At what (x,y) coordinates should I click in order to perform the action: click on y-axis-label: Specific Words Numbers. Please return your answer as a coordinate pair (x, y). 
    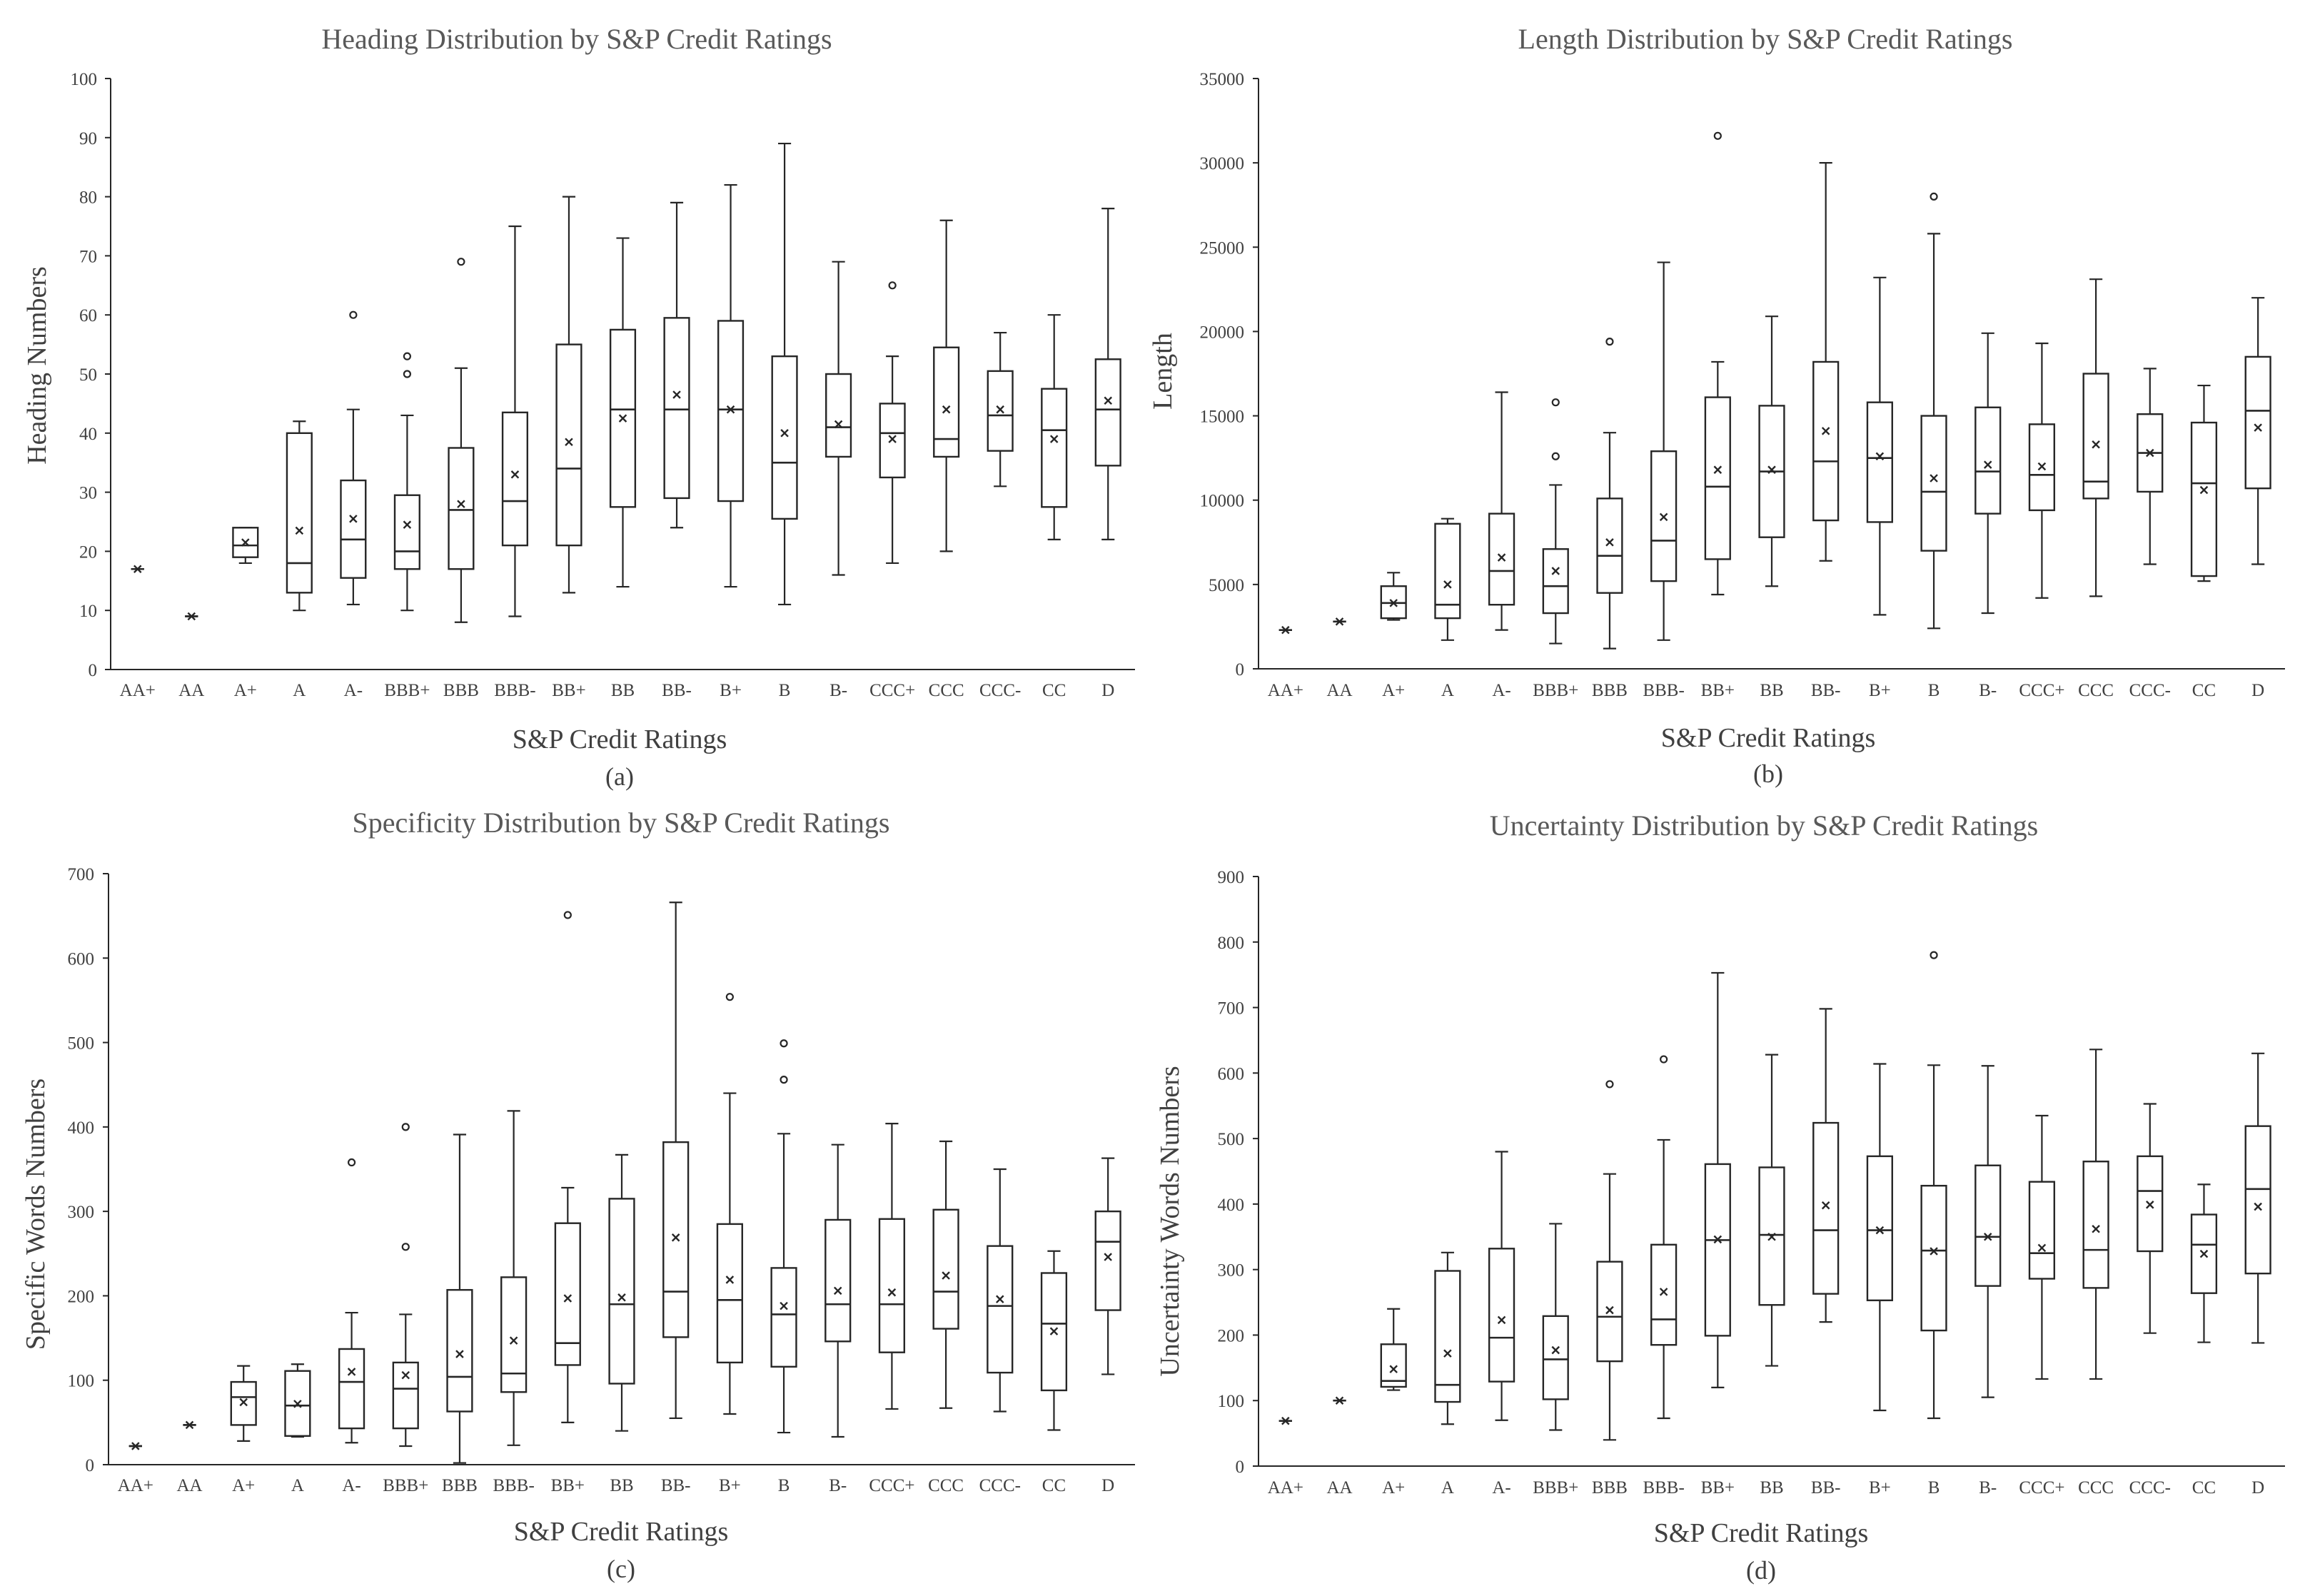
    Looking at the image, I should click on (36, 1214).